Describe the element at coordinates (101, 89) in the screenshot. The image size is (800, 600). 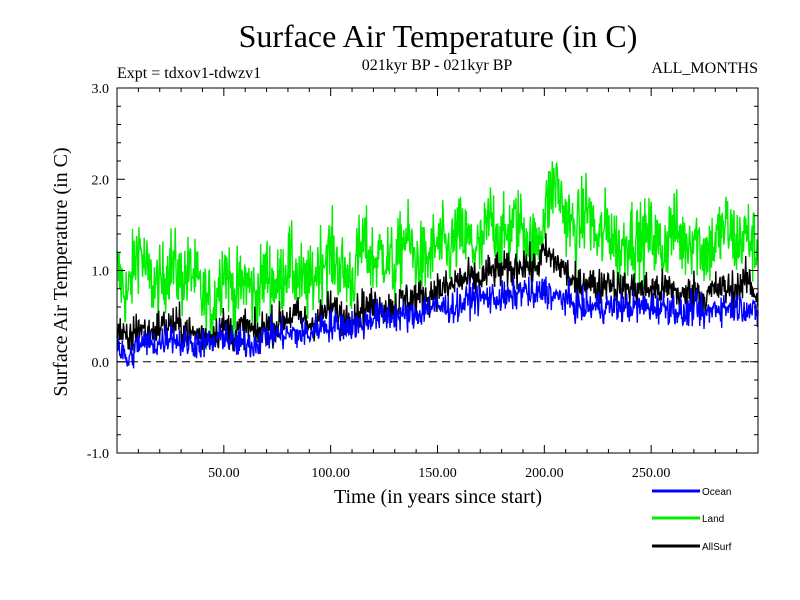
I see `y-tick-label: 3.0` at that location.